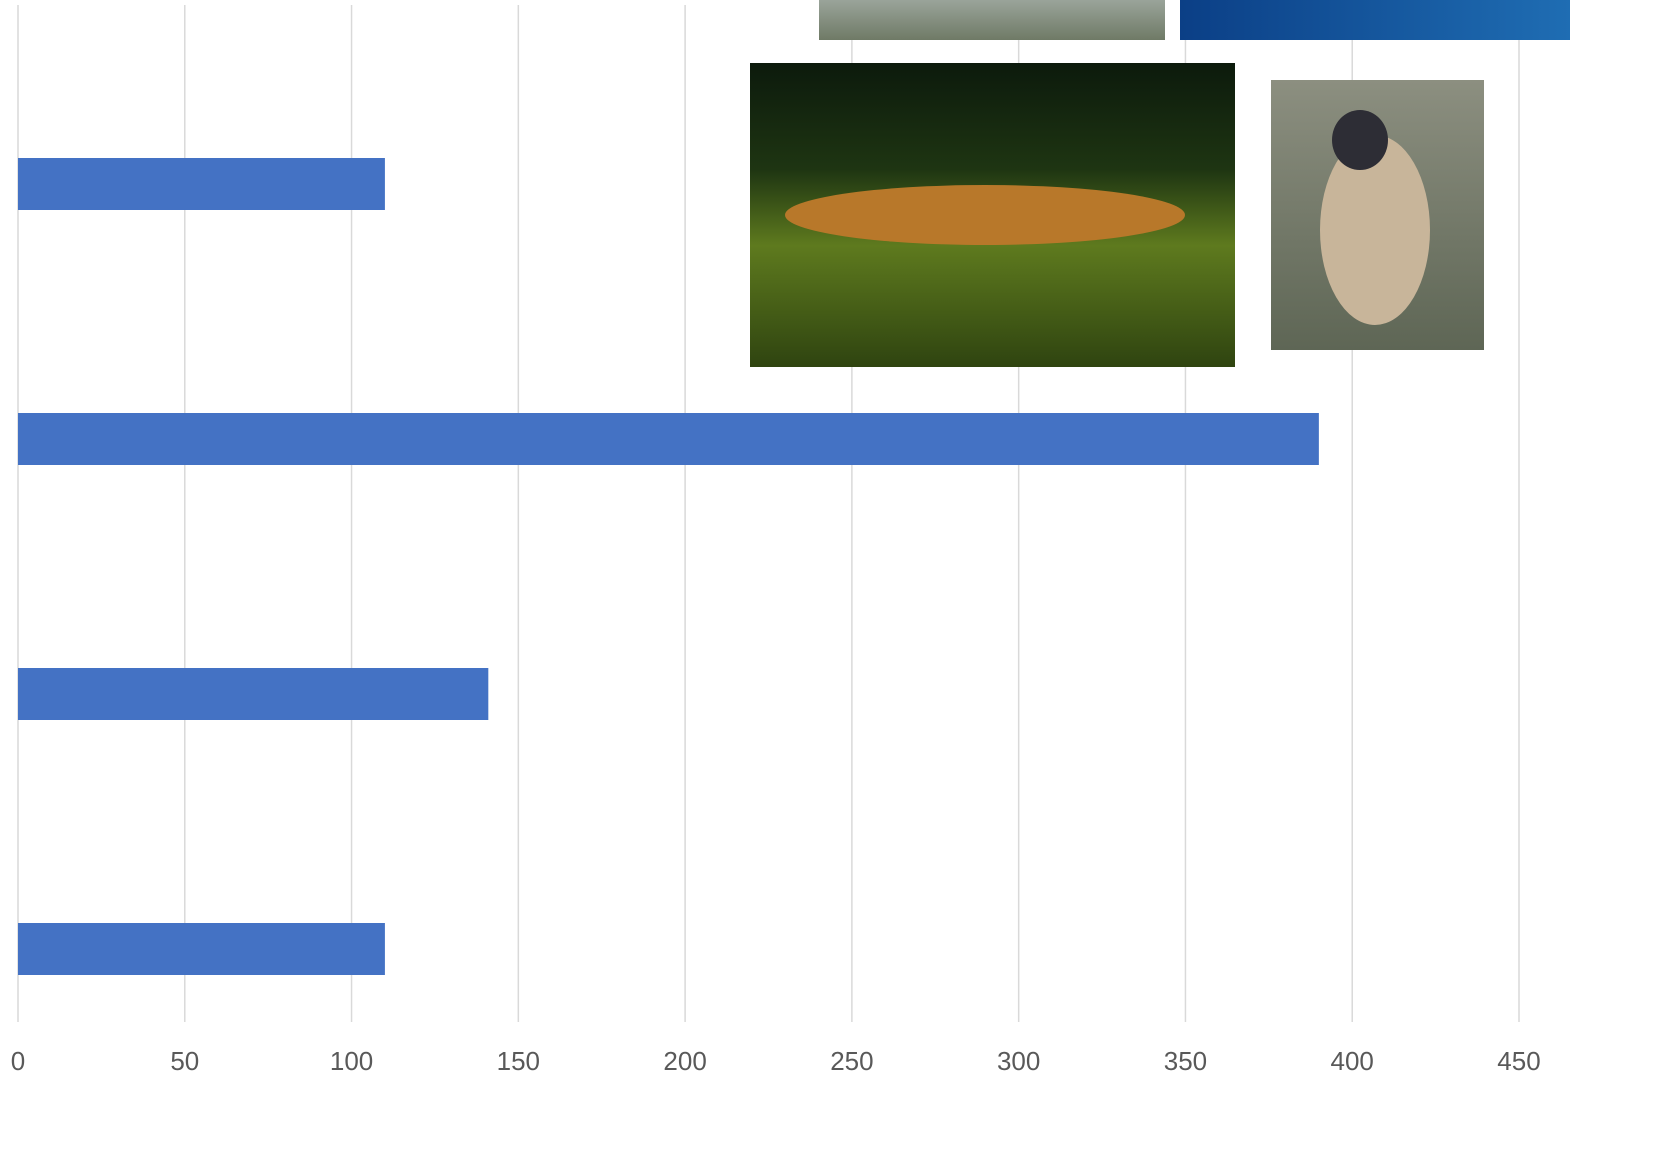  Describe the element at coordinates (851, 1061) in the screenshot. I see `x-tick-label: 250` at that location.